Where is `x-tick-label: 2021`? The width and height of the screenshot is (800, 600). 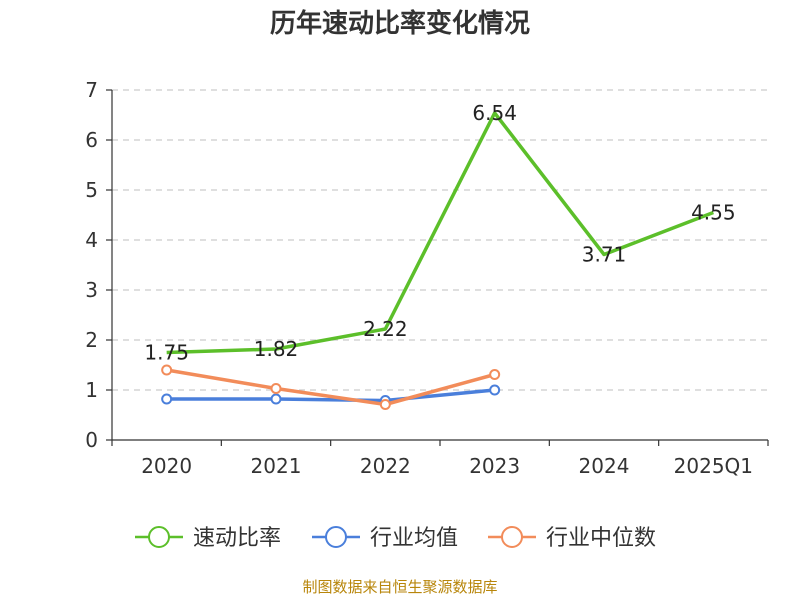 x-tick-label: 2021 is located at coordinates (276, 466).